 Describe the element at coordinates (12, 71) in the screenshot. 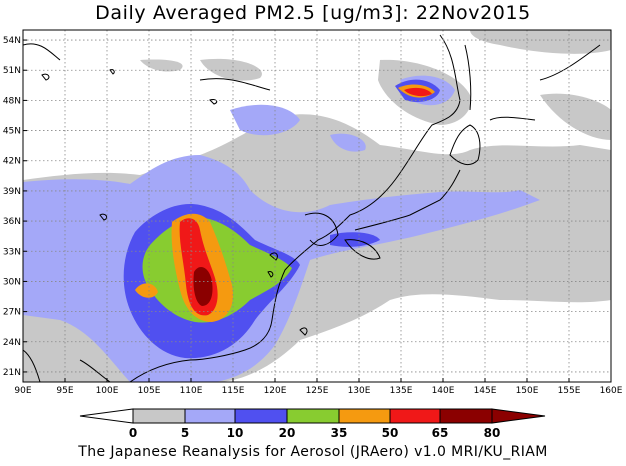

I see `lat-tick-label: 51N` at that location.